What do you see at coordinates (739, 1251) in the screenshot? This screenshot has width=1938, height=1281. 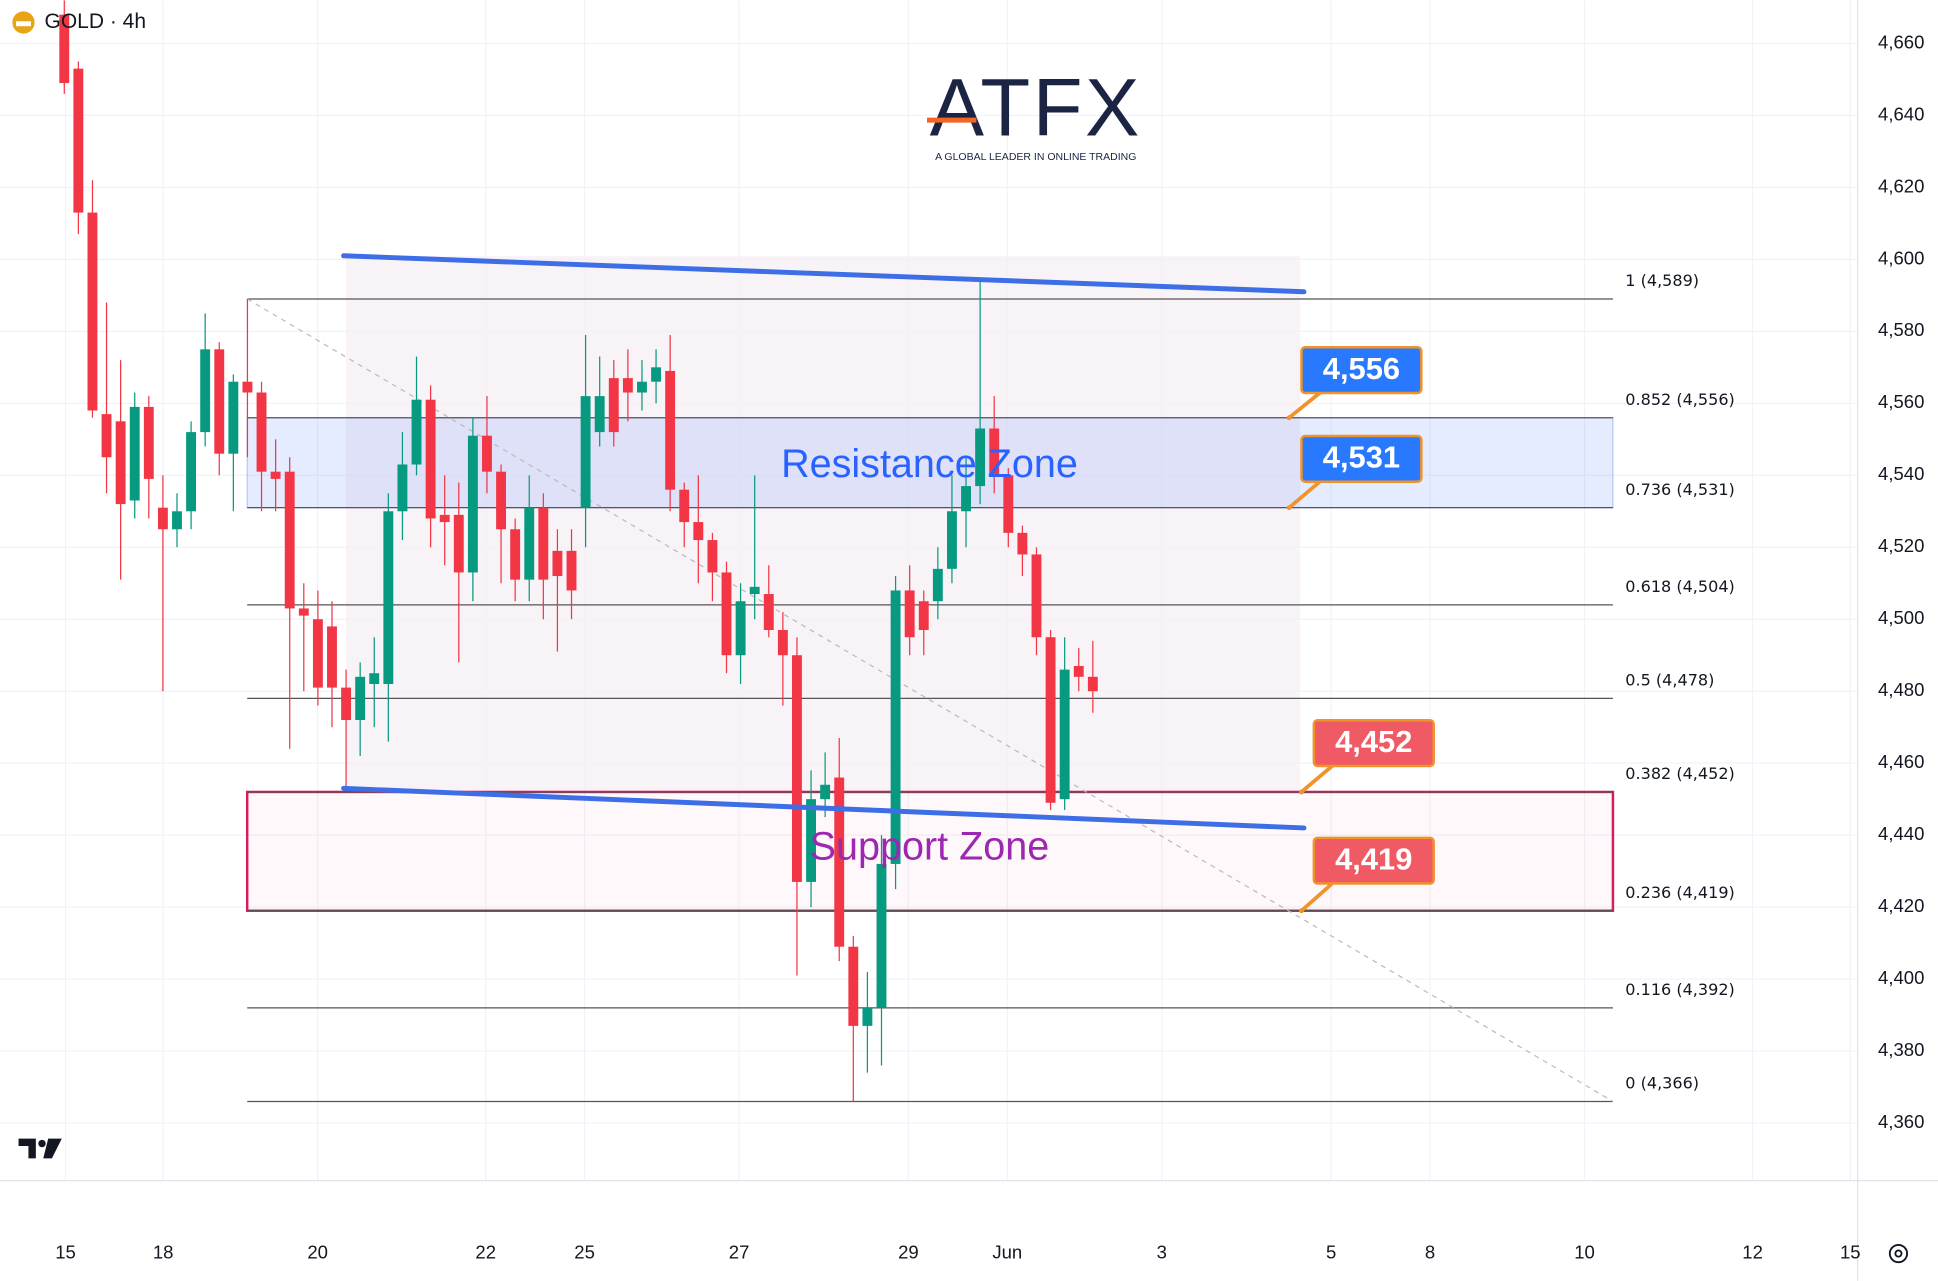 I see `x-tick-label: 27` at bounding box center [739, 1251].